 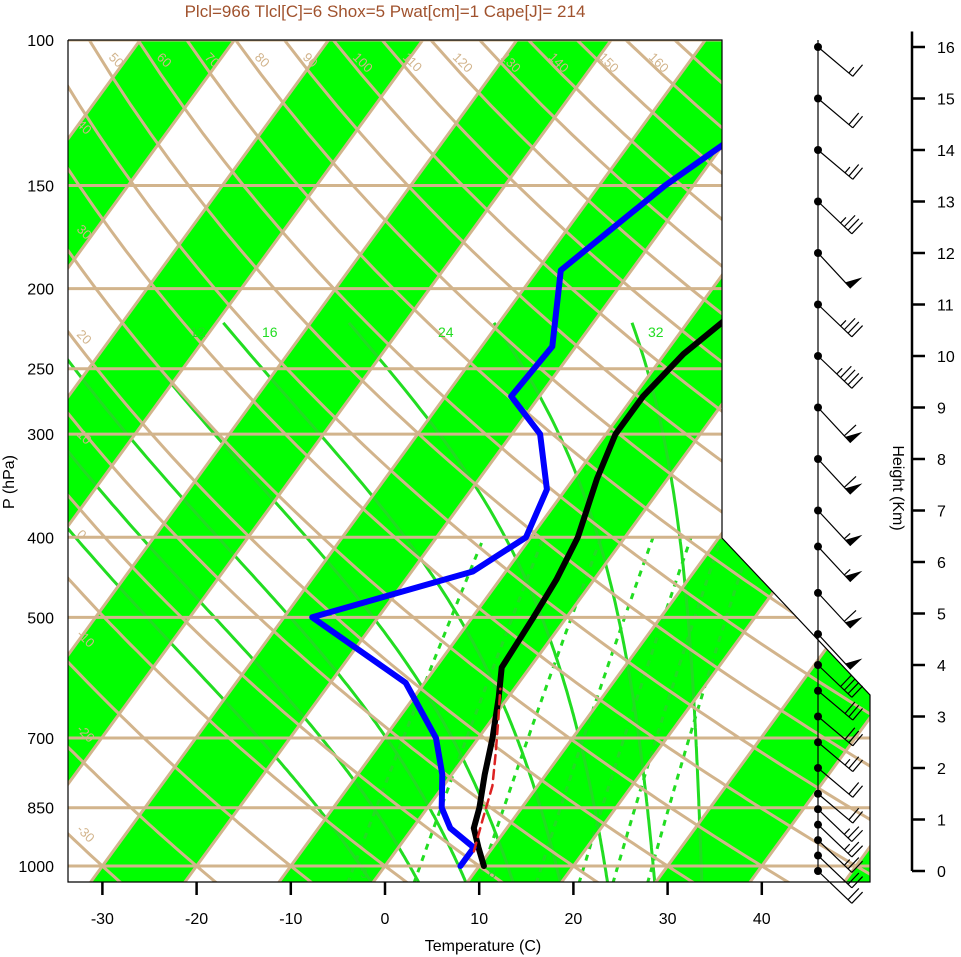 What do you see at coordinates (802, 603) in the screenshot?
I see `isotherm-label: 20` at bounding box center [802, 603].